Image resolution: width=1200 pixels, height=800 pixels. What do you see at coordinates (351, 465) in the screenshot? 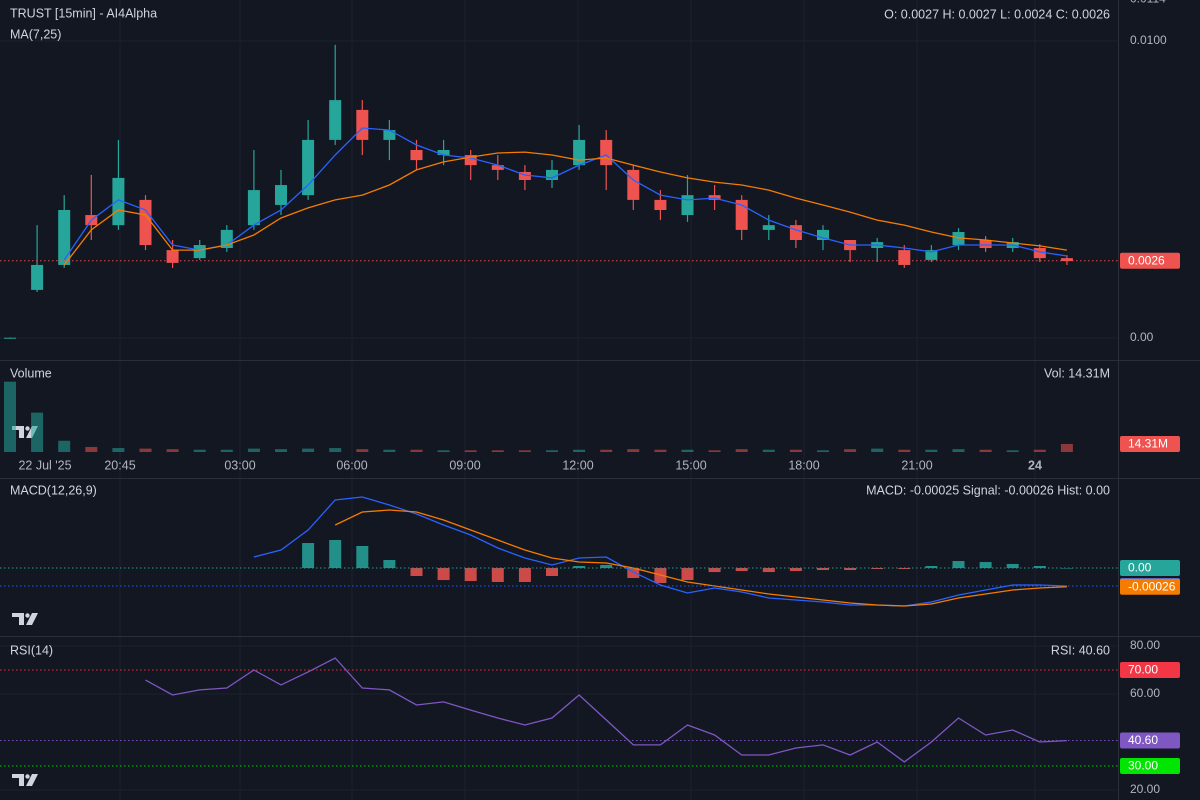
I see `x-tick-label: 06:00` at bounding box center [351, 465].